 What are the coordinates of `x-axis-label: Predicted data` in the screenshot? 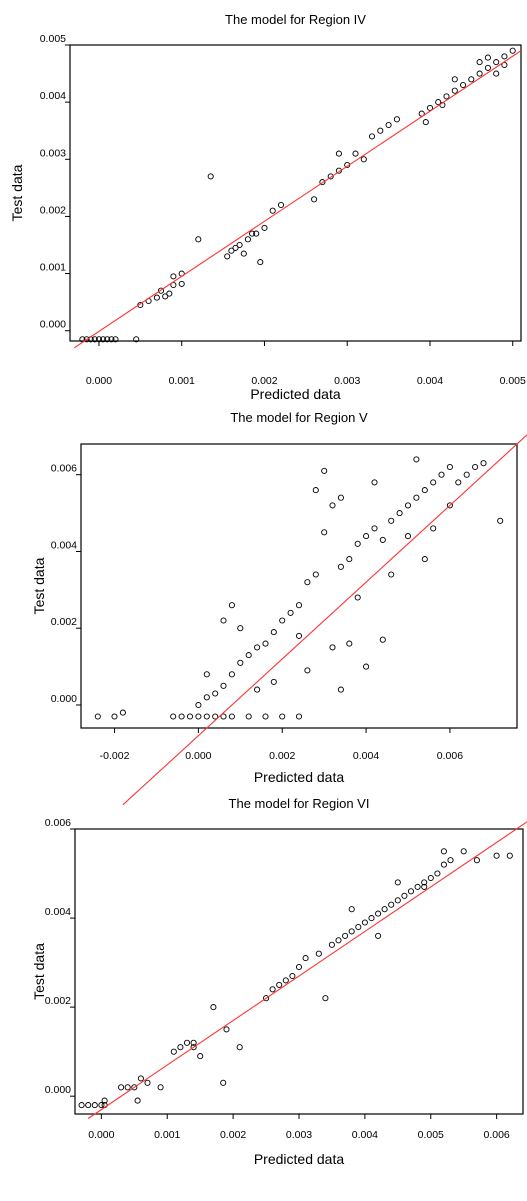 It's located at (299, 777).